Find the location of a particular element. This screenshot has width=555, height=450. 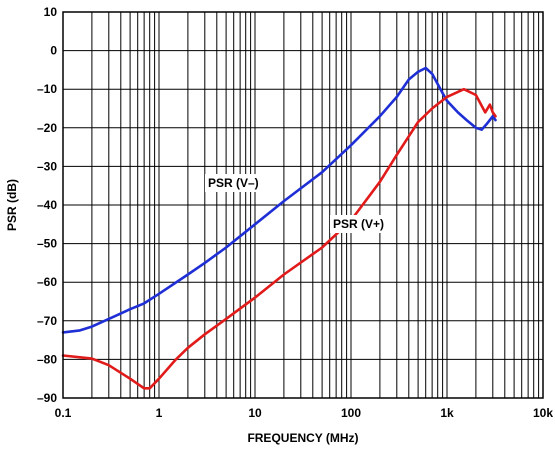

y-tick-label: –50 is located at coordinates (47, 244).